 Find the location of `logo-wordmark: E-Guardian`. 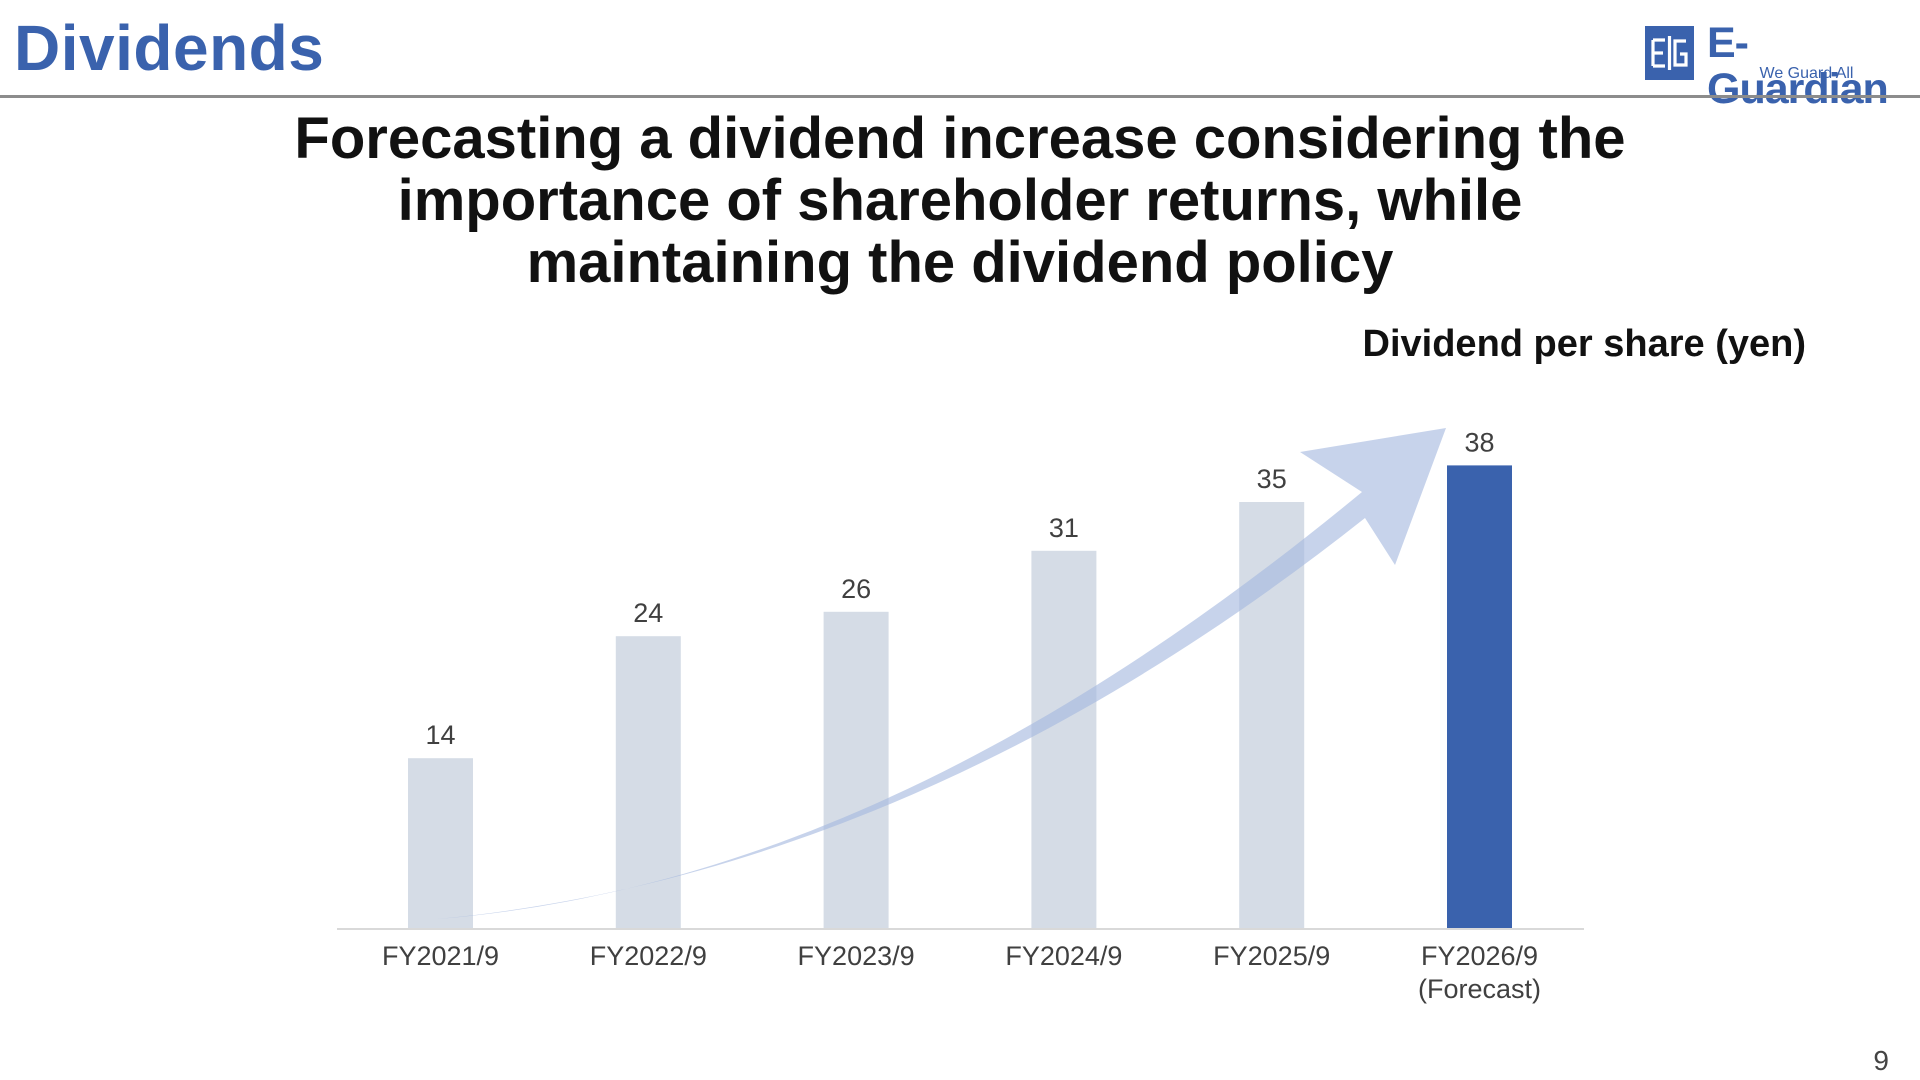

logo-wordmark: E-Guardian is located at coordinates (1798, 66).